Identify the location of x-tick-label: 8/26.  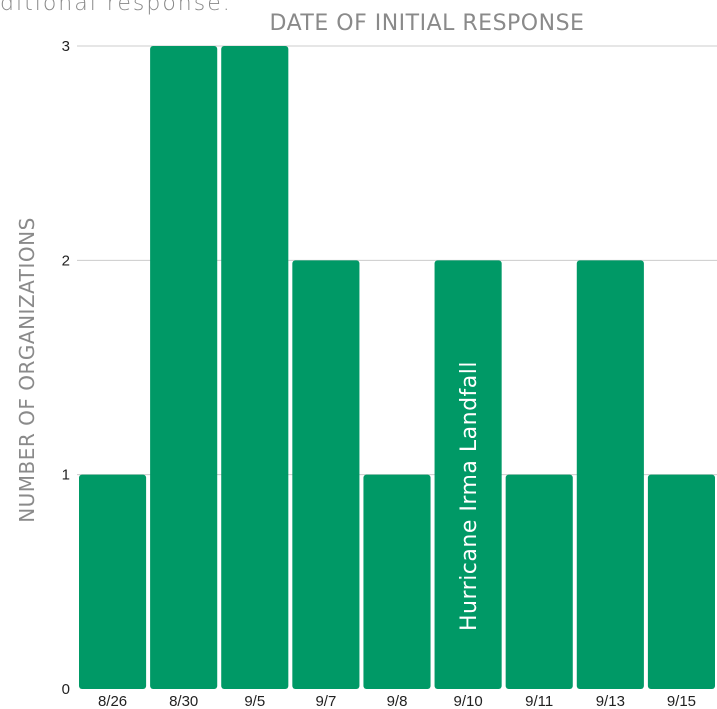
(112, 701).